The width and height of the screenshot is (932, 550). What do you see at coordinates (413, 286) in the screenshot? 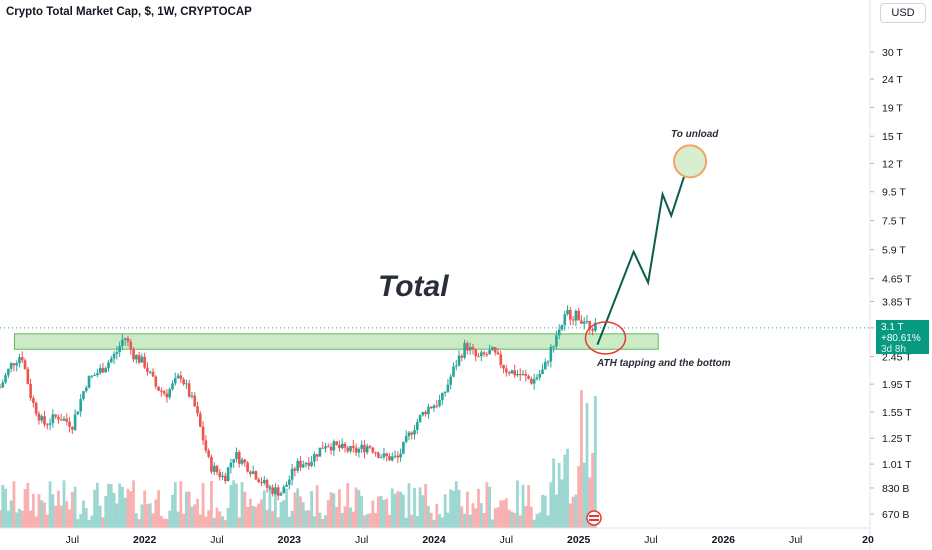
I see `annotation-total: Total` at bounding box center [413, 286].